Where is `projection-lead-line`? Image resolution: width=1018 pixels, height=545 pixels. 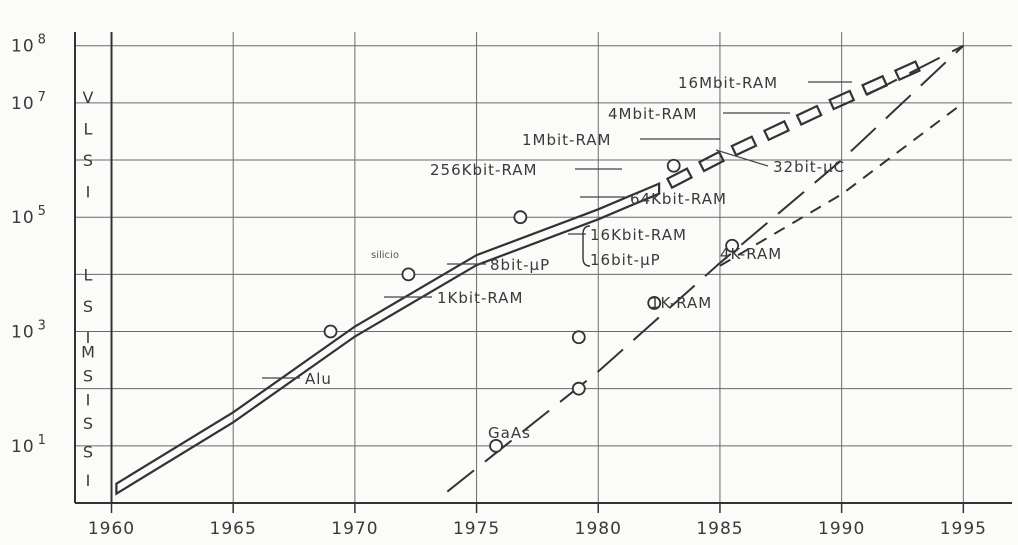 projection-lead-line is located at coordinates (915, 70).